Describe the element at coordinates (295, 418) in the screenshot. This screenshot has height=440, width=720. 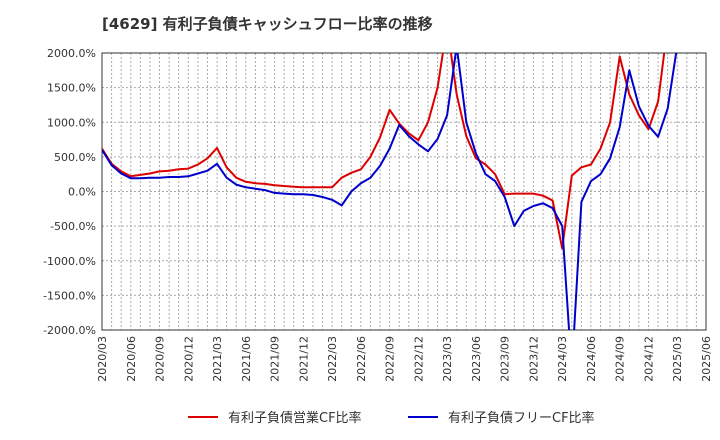
I see `legend-label-1: 有利子負債営業CF比率` at that location.